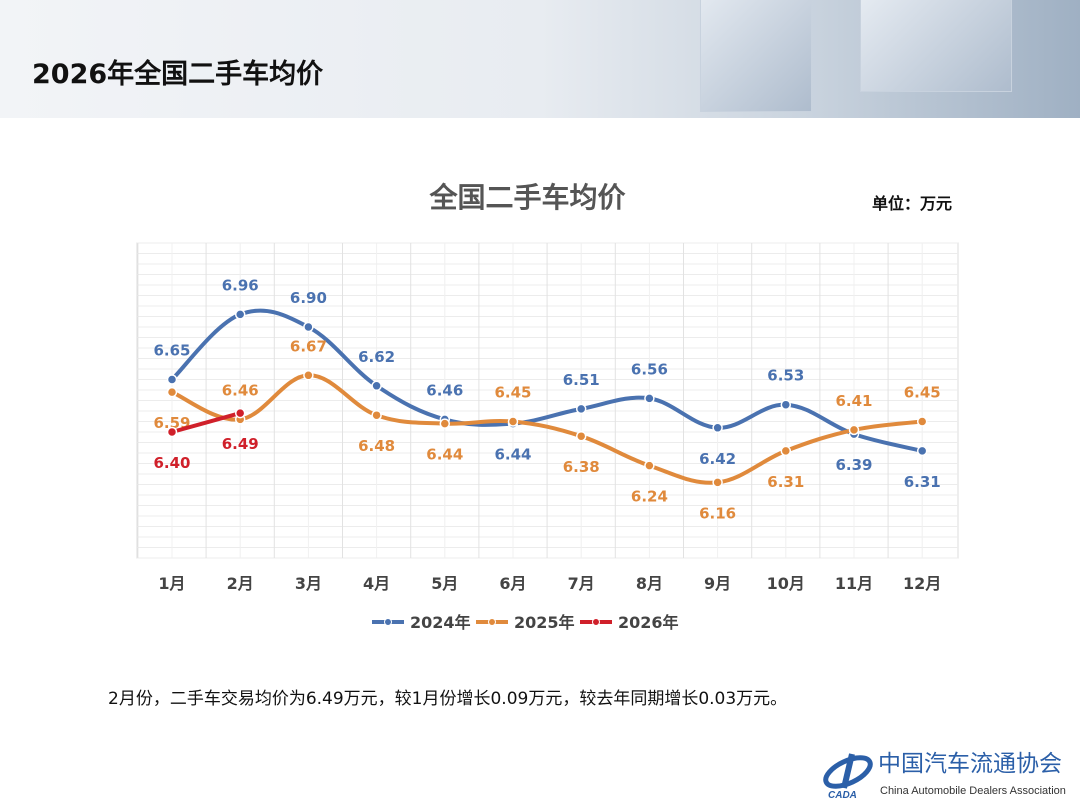  What do you see at coordinates (440, 622) in the screenshot?
I see `legend-label: 2024年` at bounding box center [440, 622].